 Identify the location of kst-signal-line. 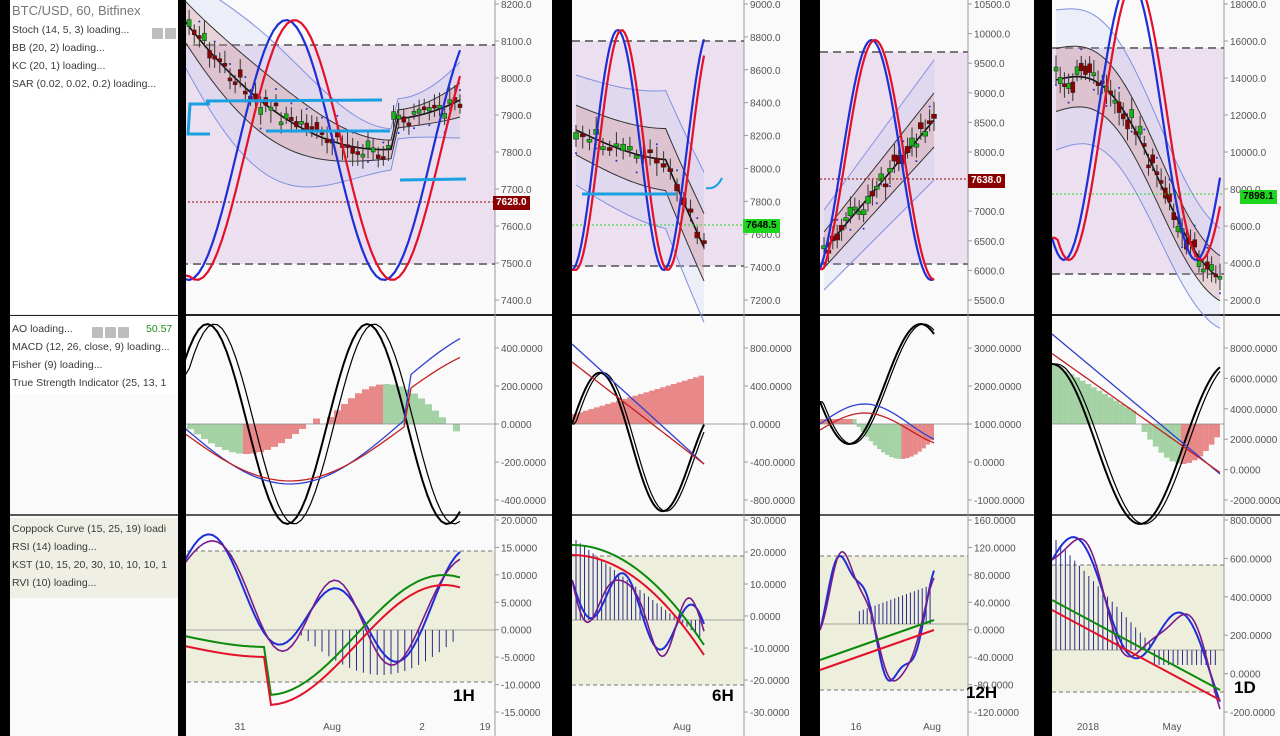
(877, 650).